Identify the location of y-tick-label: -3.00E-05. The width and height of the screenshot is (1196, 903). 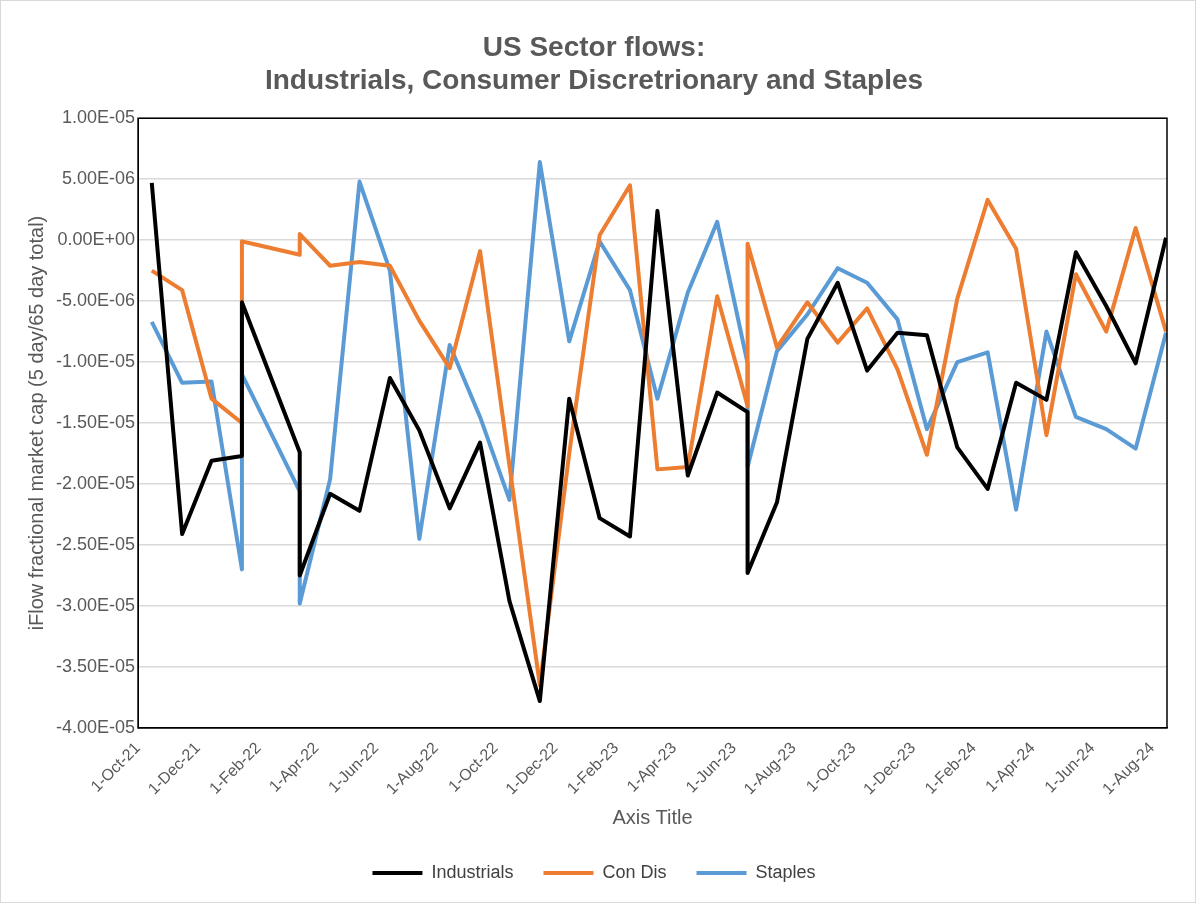
(95, 604).